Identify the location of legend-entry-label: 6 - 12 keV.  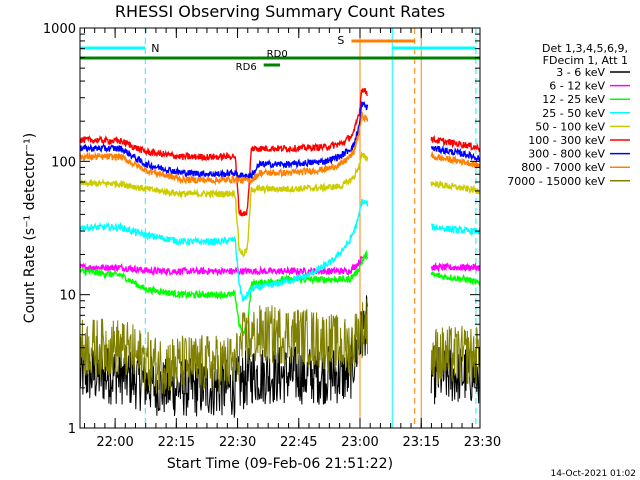
(577, 86).